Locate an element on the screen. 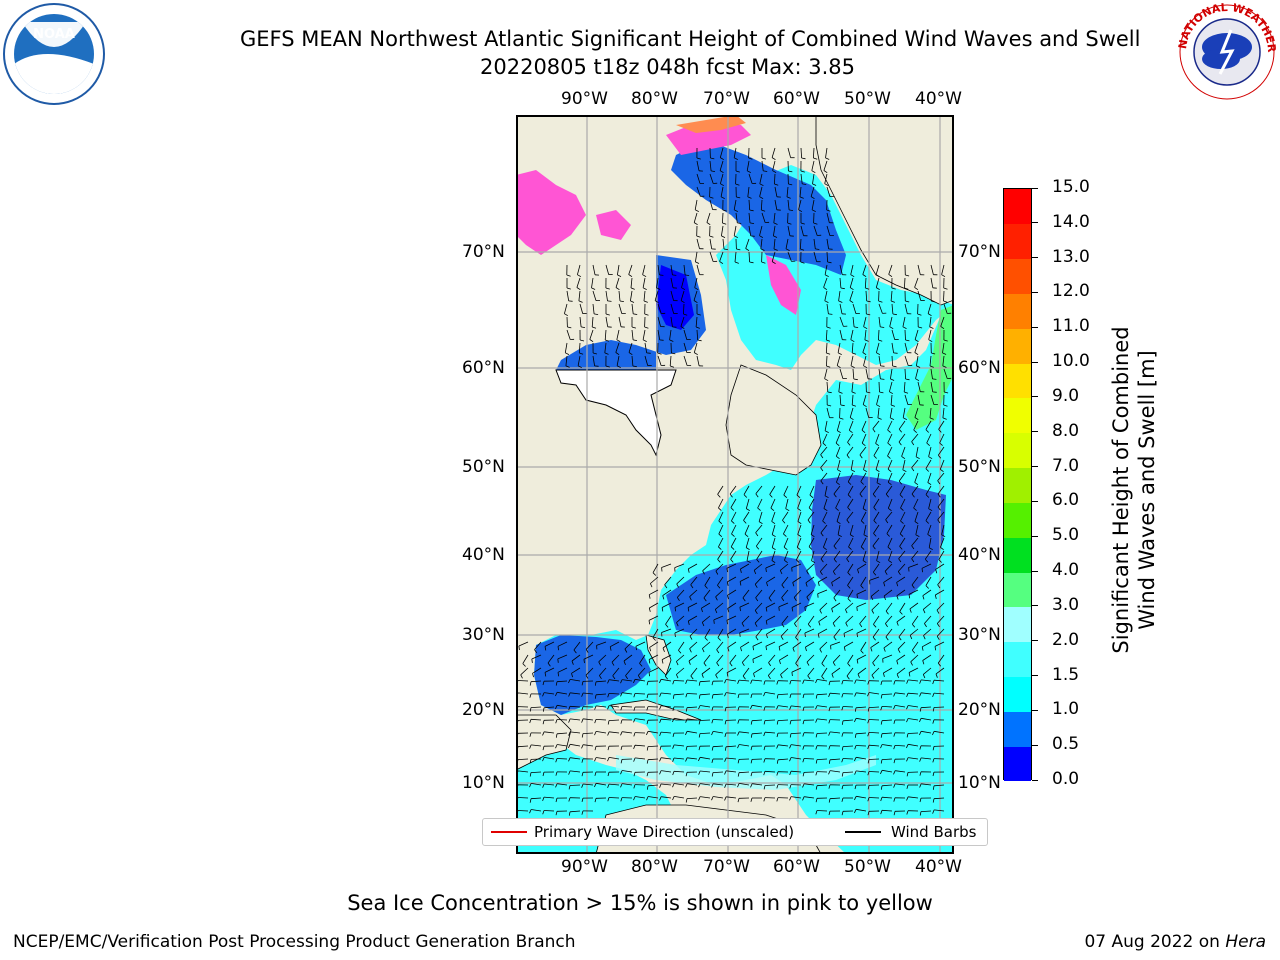 The height and width of the screenshot is (960, 1280). lat-label-right: 10°N is located at coordinates (979, 783).